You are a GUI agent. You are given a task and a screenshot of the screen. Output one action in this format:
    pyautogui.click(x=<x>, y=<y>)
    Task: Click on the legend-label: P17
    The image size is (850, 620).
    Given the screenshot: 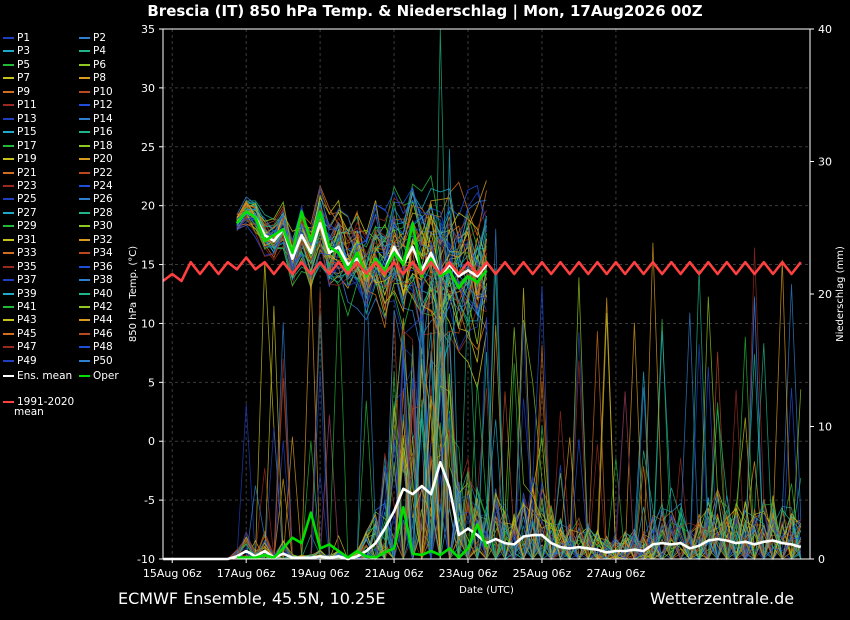 What is the action you would take?
    pyautogui.click(x=27, y=145)
    